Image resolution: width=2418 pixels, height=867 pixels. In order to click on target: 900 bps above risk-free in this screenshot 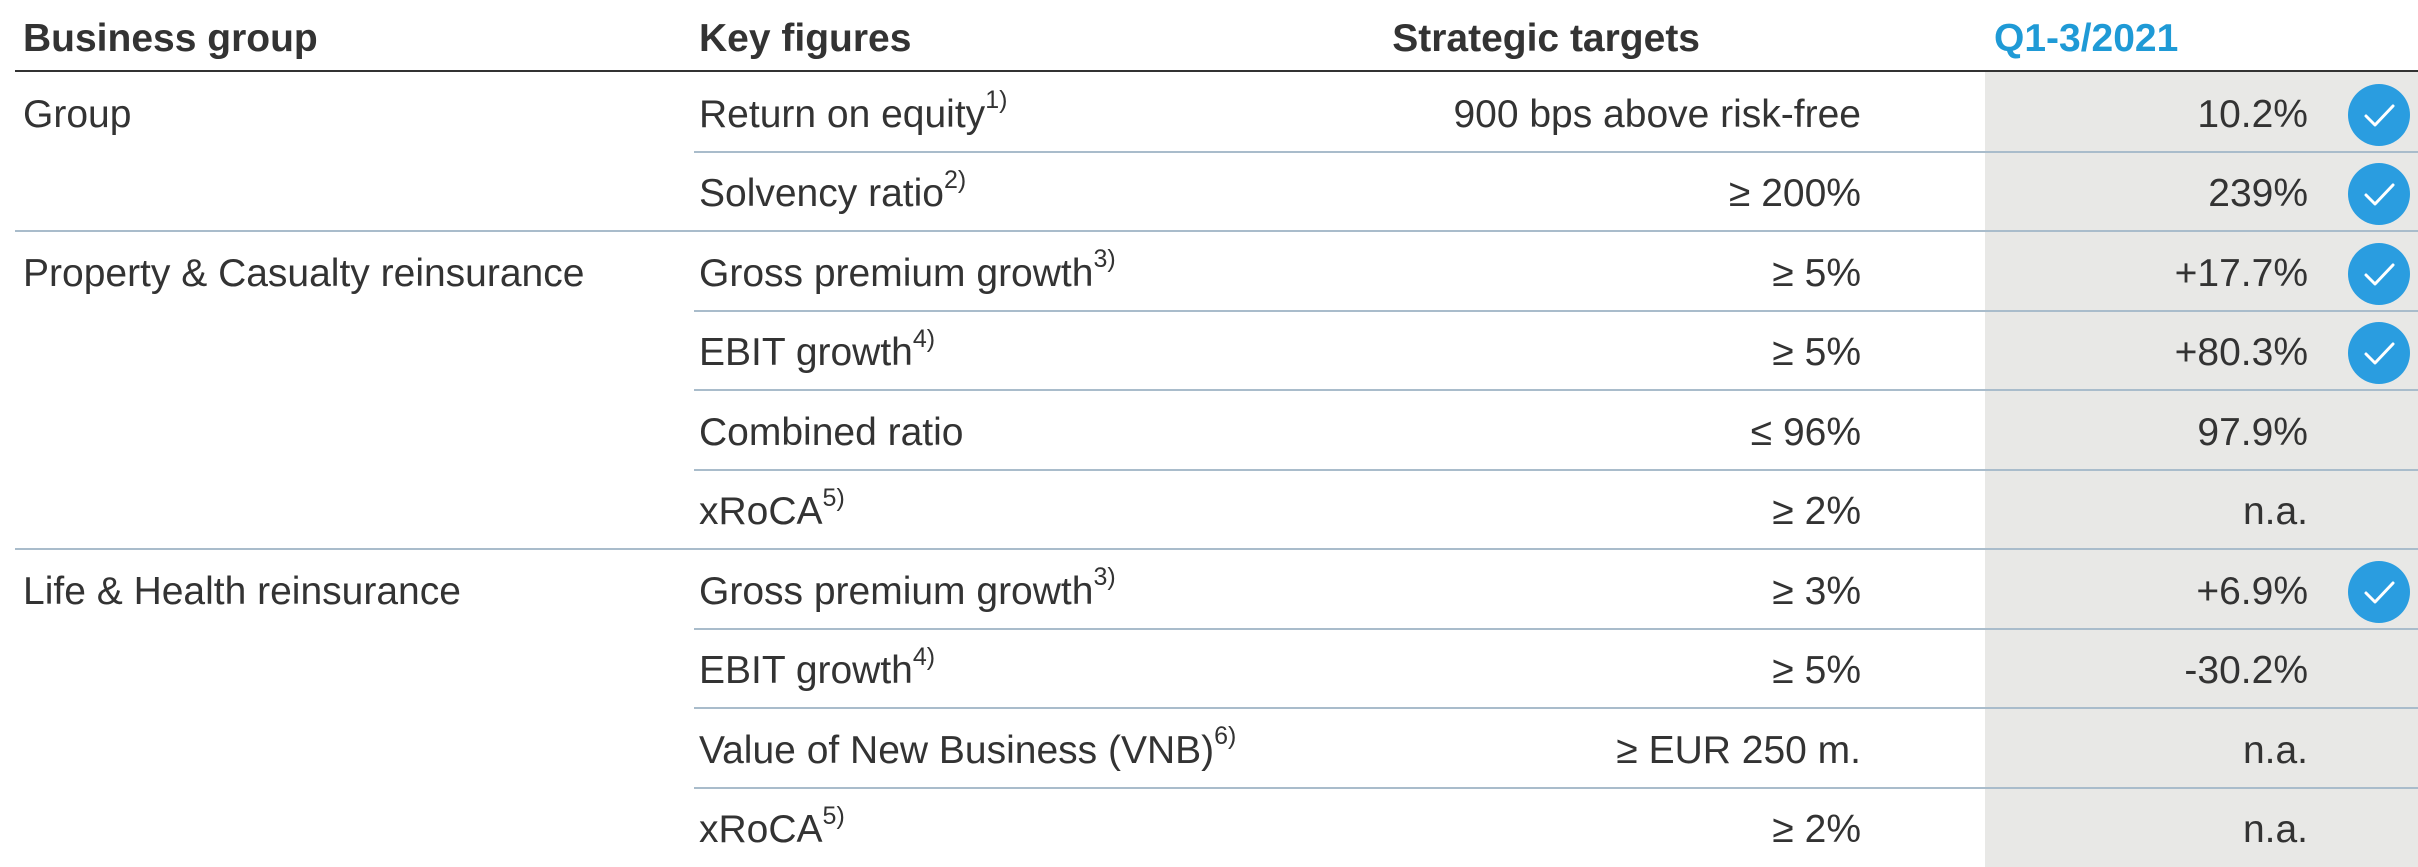, I will do `click(1657, 114)`.